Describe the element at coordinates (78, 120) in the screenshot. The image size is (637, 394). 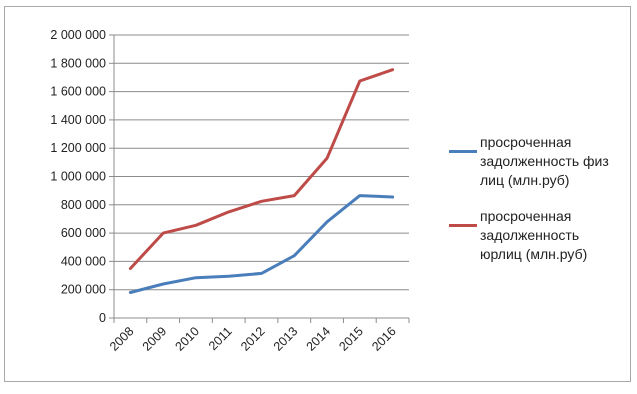
I see `y-tick-label: 1 400 000` at that location.